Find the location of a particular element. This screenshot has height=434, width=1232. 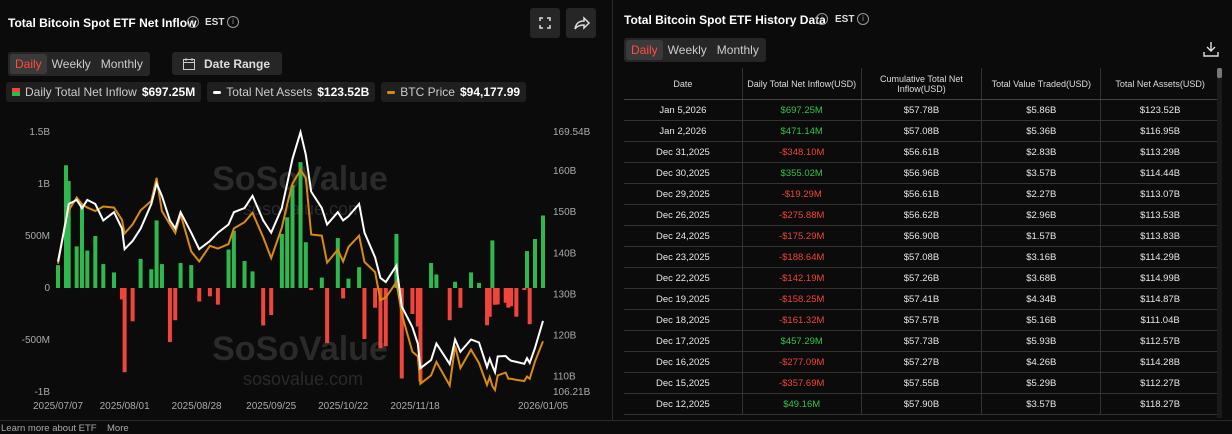

table-row: Dec 29,2025 -$19.29M $56.61B $2.27B $113.07B is located at coordinates (922, 194).